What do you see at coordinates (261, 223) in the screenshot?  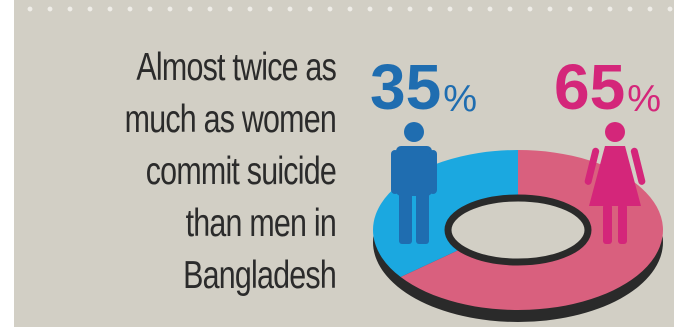 I see `headline-line-4: than men in` at bounding box center [261, 223].